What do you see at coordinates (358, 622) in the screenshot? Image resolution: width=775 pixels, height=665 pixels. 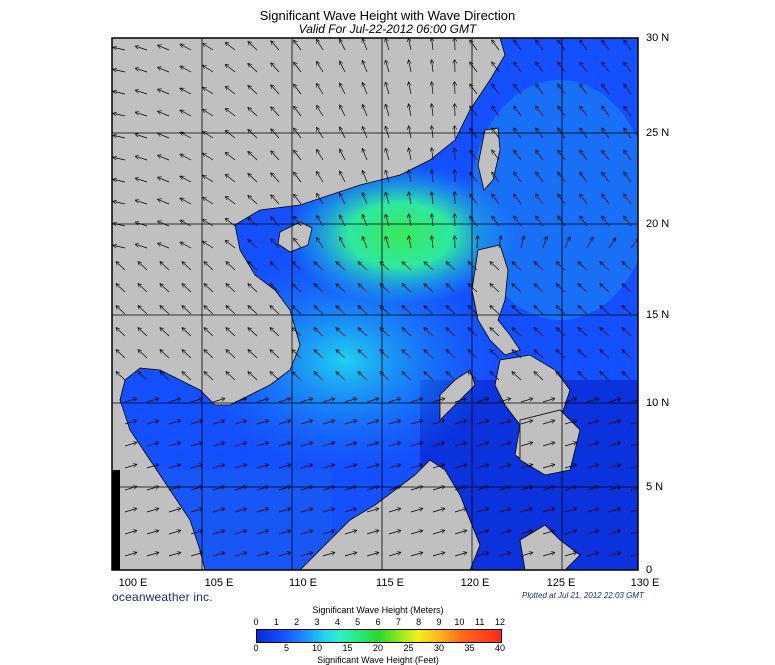 I see `legend-meter-tick: 5` at bounding box center [358, 622].